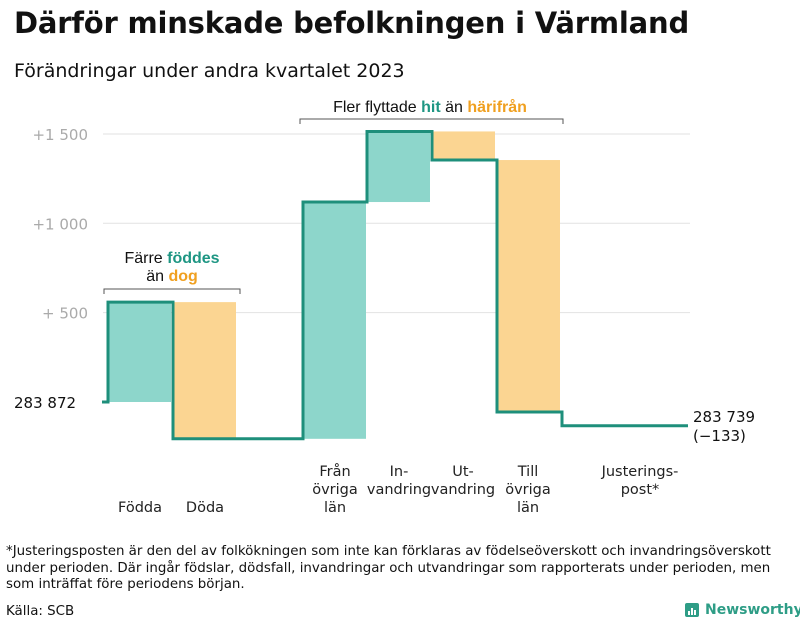 This screenshot has height=625, width=800. Describe the element at coordinates (40, 611) in the screenshot. I see `source-label: Källa: SCB` at that location.